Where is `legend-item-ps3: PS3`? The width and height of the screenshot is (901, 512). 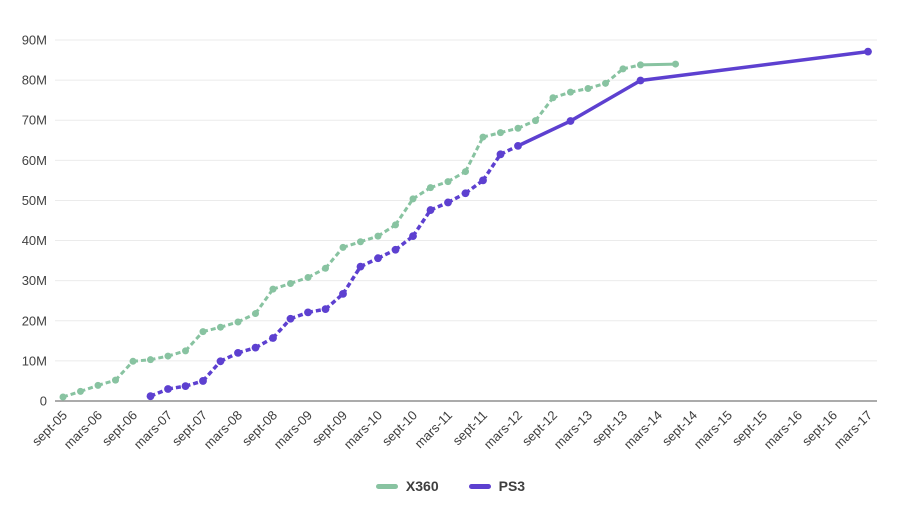
legend-item-ps3: PS3 is located at coordinates (497, 486).